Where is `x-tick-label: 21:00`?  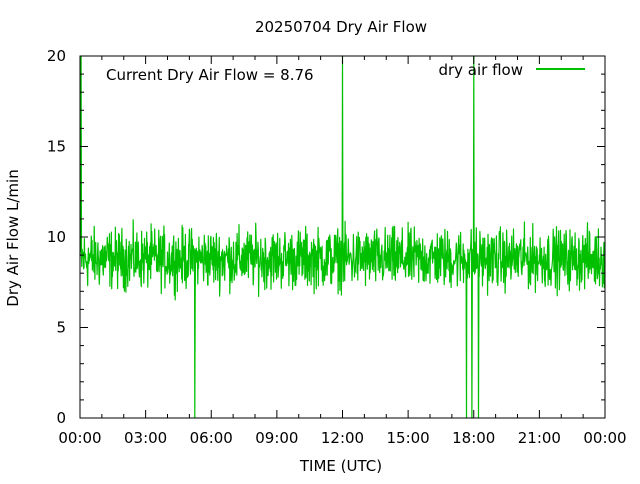 x-tick-label: 21:00 is located at coordinates (539, 438).